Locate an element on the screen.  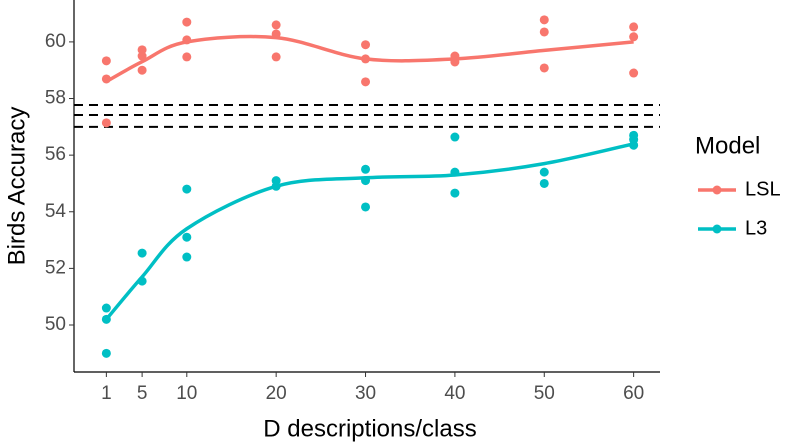
y-tick-label: 60 is located at coordinates (55, 41).